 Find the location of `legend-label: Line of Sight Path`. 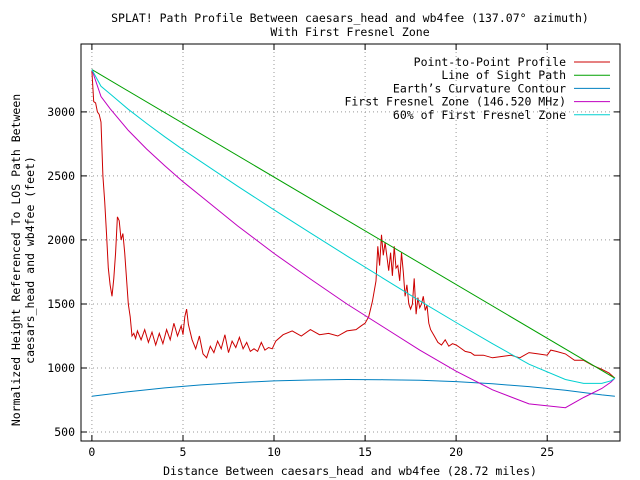

legend-label: Line of Sight Path is located at coordinates (503, 75).